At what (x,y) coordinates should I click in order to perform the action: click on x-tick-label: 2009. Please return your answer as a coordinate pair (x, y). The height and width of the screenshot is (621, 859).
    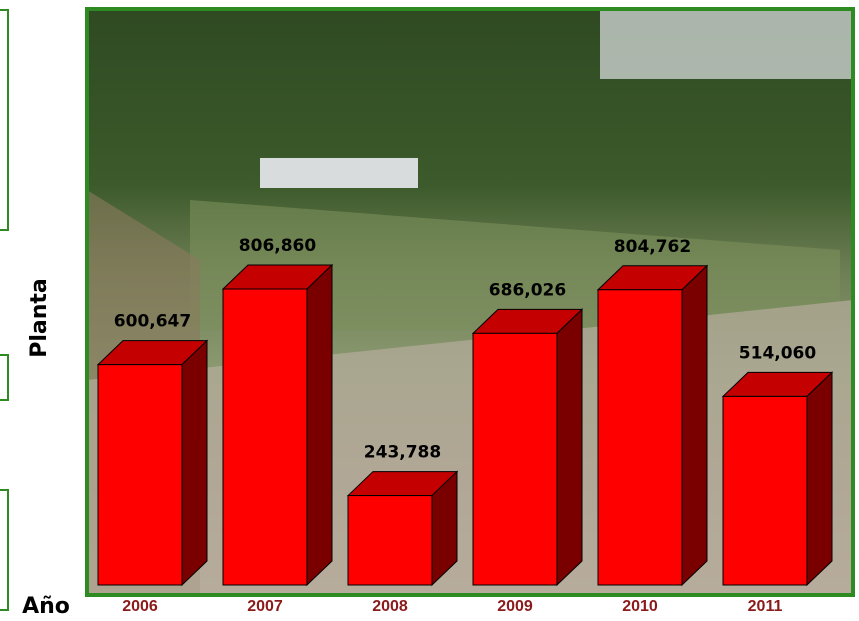
    Looking at the image, I should click on (515, 606).